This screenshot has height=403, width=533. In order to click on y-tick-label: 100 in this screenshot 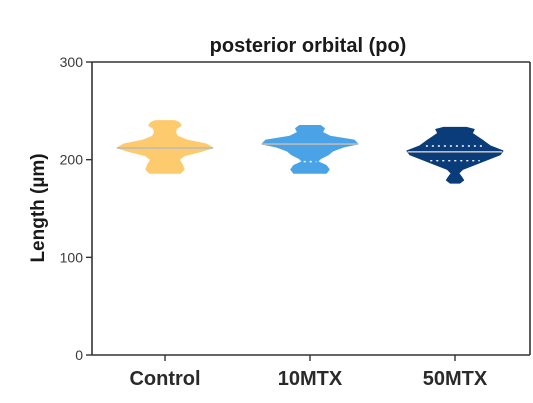, I will do `click(72, 257)`.